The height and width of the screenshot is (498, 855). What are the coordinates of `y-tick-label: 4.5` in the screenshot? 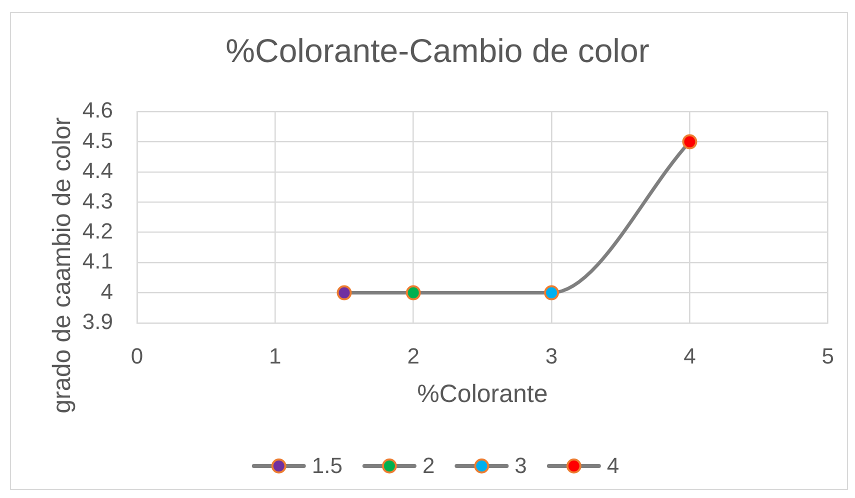 It's located at (97, 140).